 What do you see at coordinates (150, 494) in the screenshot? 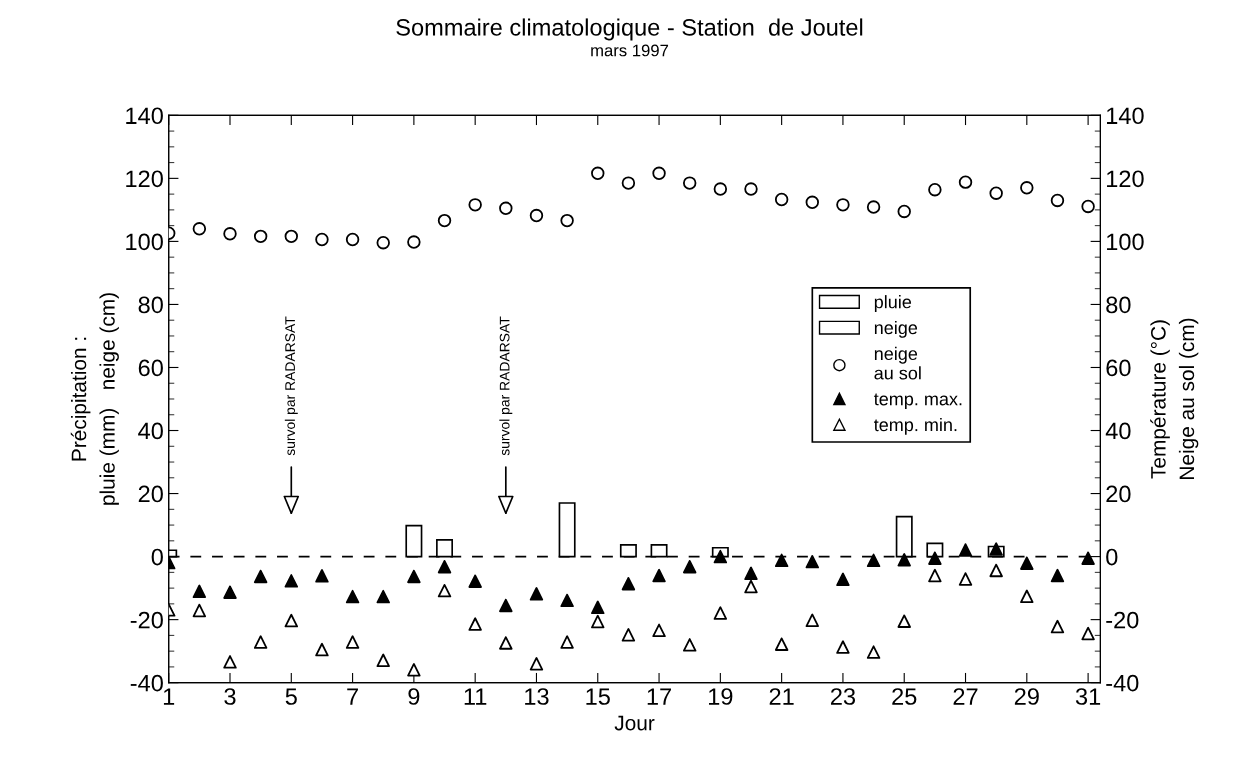
I see `y-tick-label: 20` at bounding box center [150, 494].